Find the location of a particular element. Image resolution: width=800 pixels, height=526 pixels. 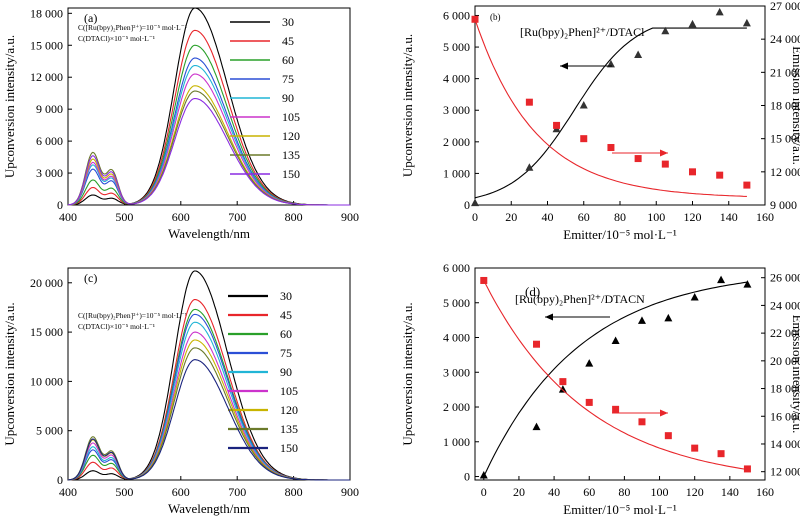

x-tick-label: 20 is located at coordinates (511, 217).